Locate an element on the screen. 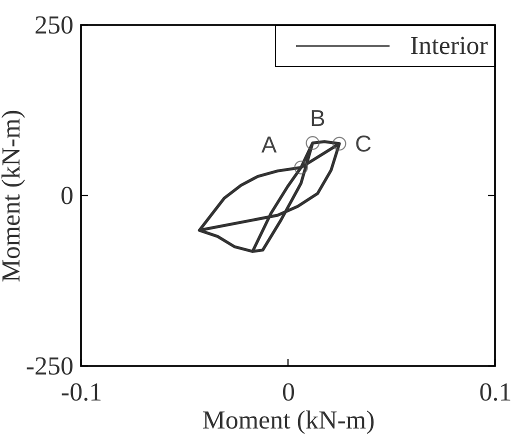 Image resolution: width=517 pixels, height=442 pixels. legend-label: Interior is located at coordinates (449, 45).